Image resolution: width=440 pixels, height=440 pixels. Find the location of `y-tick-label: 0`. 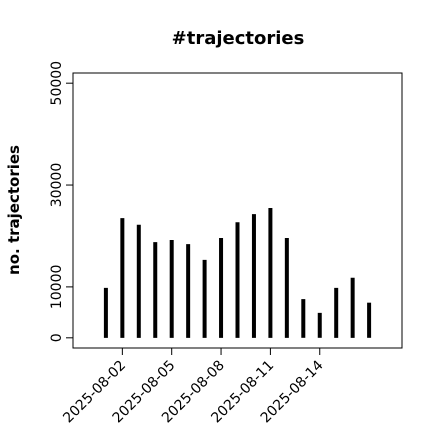

y-tick-label: 0 is located at coordinates (57, 337).